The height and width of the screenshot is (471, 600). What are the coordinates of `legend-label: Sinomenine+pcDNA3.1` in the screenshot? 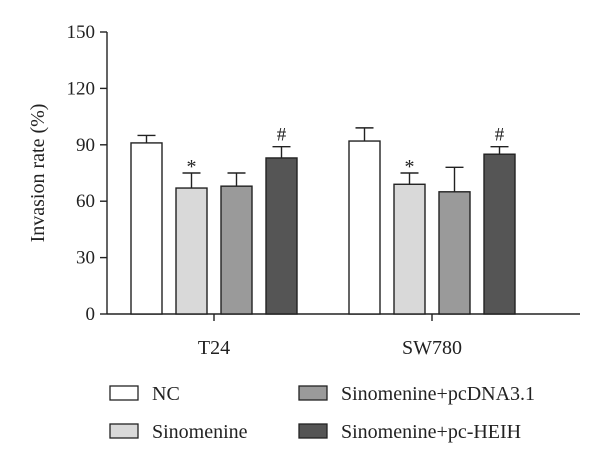 It's located at (438, 394).